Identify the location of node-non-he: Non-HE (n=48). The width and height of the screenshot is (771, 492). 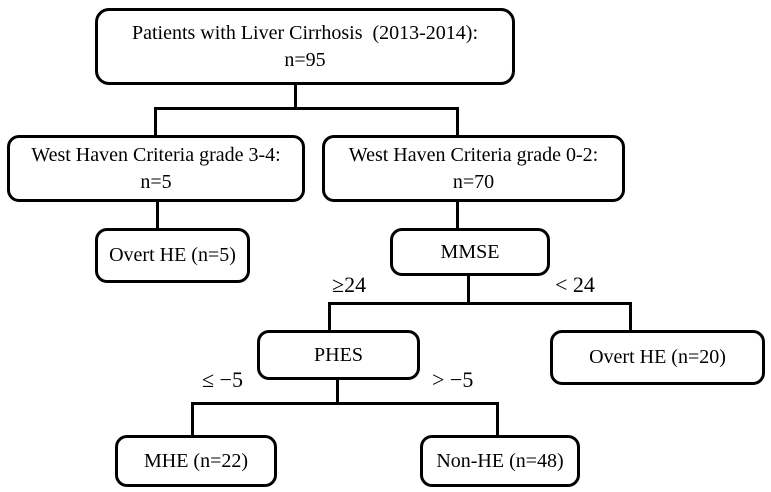
(500, 461).